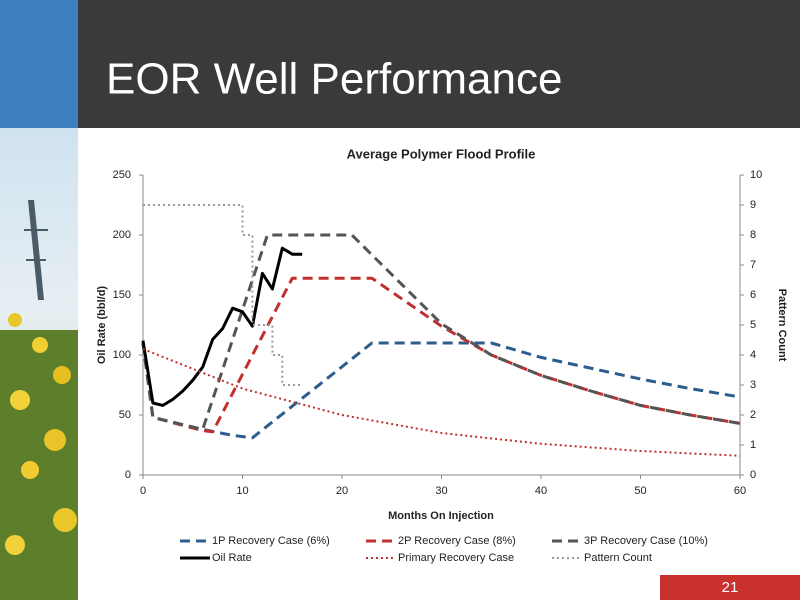 This screenshot has width=800, height=600. Describe the element at coordinates (646, 541) in the screenshot. I see `legend-label: 3P Recovery Case (10%)` at that location.